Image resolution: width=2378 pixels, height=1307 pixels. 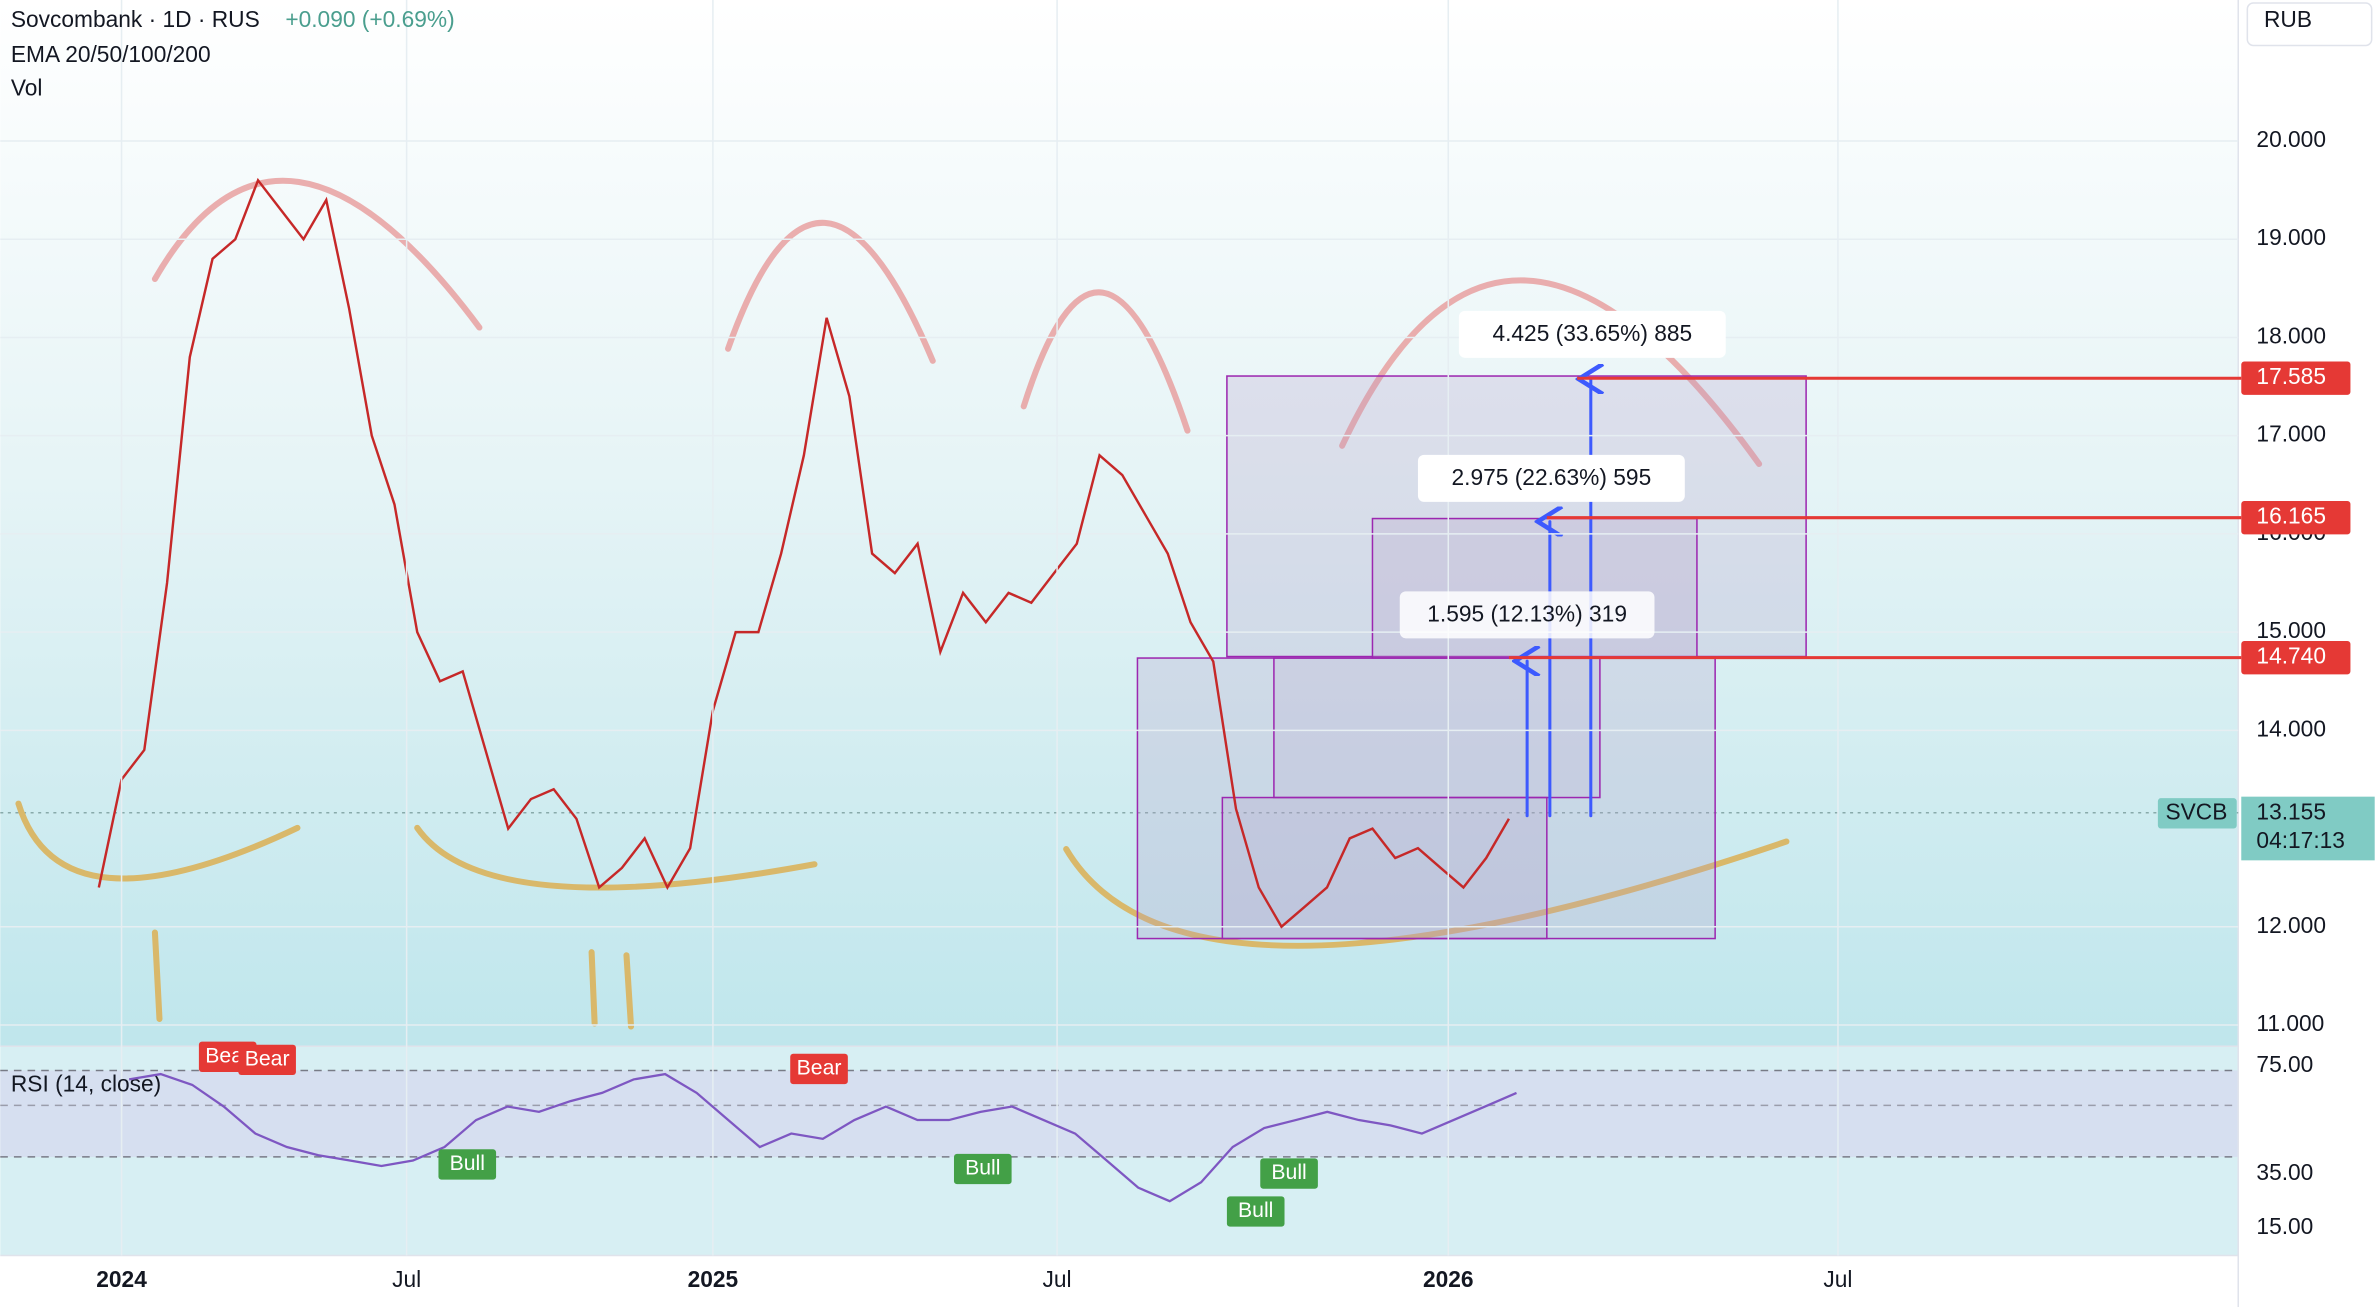 What do you see at coordinates (1384, 868) in the screenshot?
I see `box` at bounding box center [1384, 868].